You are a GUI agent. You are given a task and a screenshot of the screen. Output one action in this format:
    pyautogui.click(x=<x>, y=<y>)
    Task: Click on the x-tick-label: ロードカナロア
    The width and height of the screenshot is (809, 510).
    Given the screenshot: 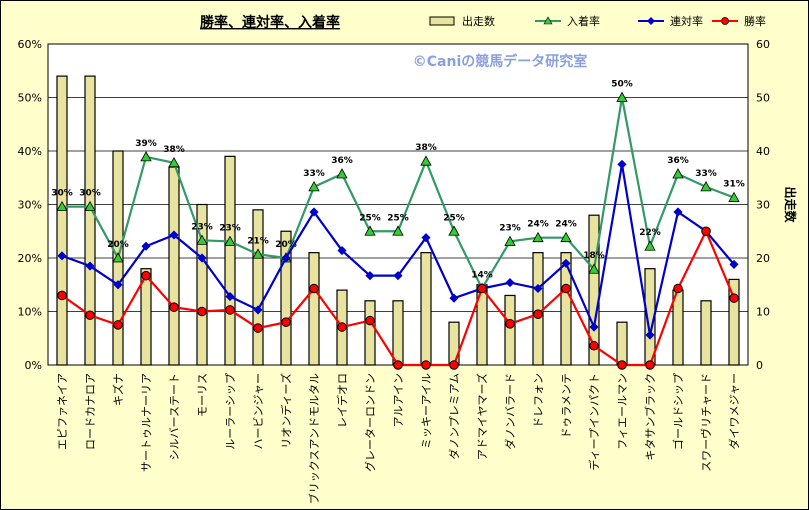 What is the action you would take?
    pyautogui.click(x=90, y=411)
    